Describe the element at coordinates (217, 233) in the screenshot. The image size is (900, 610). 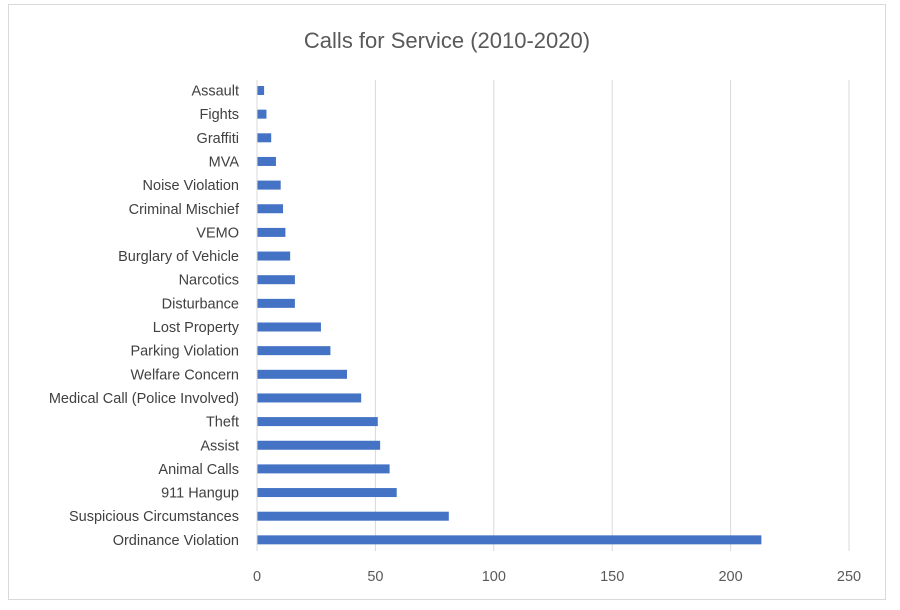
I see `category-label: VEMO` at that location.